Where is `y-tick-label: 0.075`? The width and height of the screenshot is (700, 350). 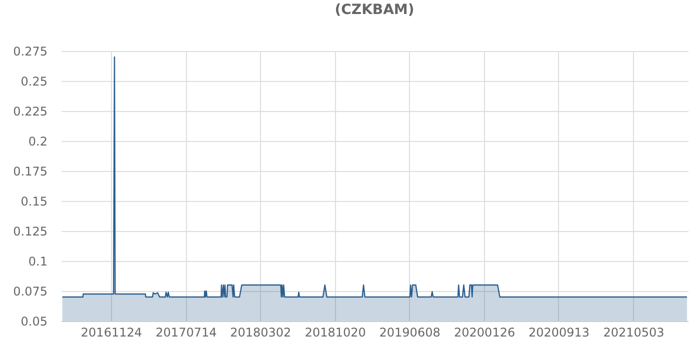 y-tick-label: 0.075 is located at coordinates (30, 291).